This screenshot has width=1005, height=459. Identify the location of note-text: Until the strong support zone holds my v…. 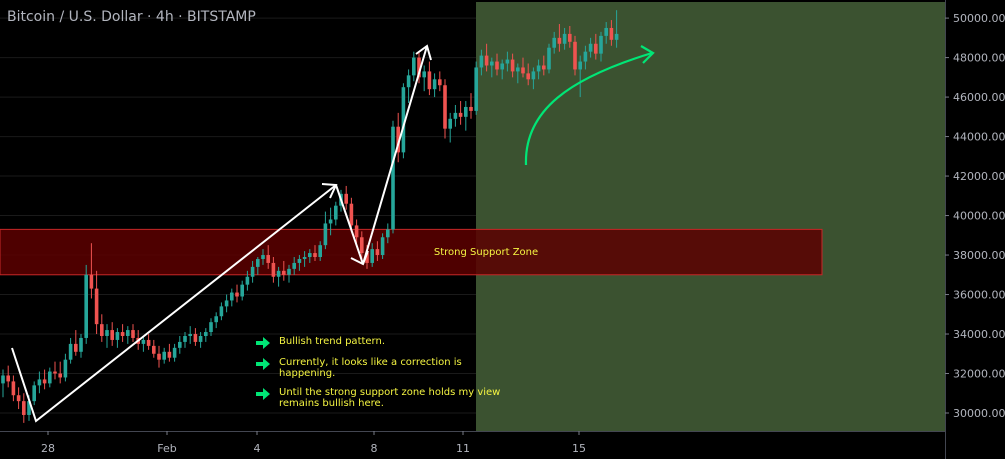
(390, 398).